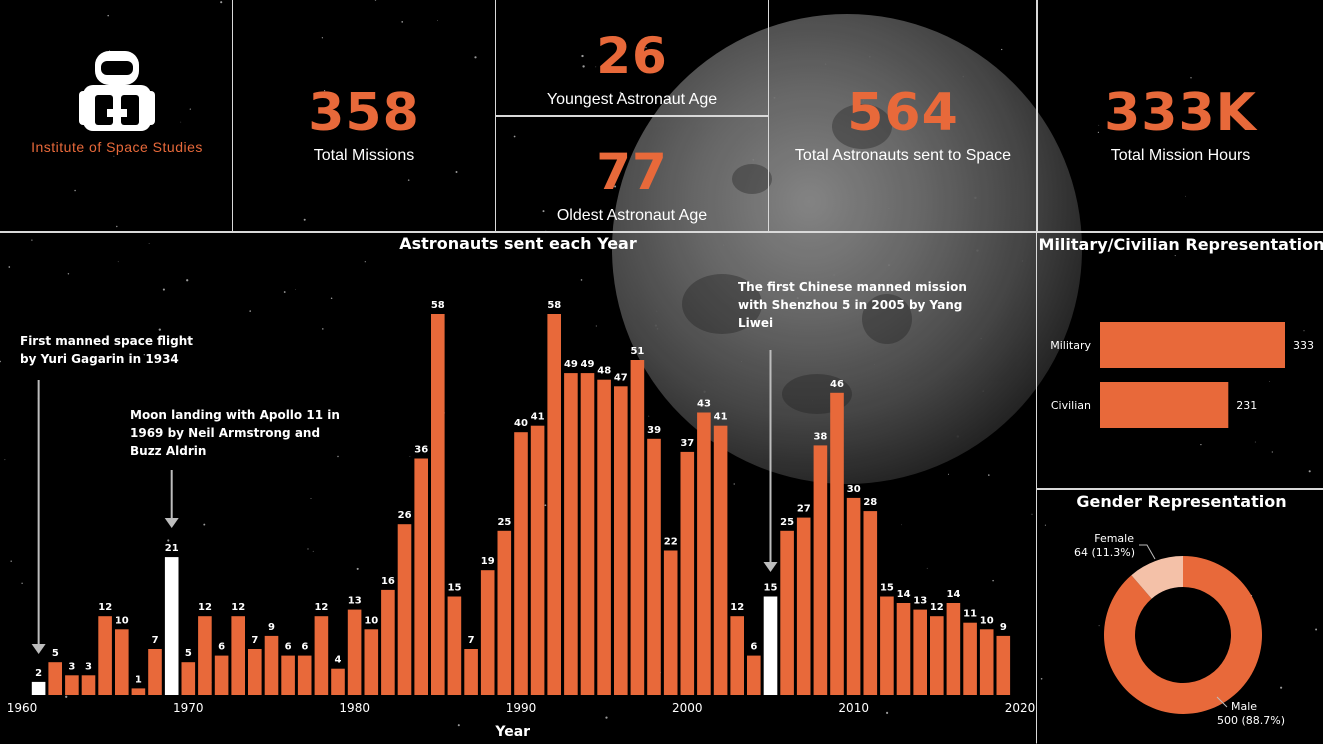  What do you see at coordinates (38, 673) in the screenshot?
I see `bar-label-1961: 2` at bounding box center [38, 673].